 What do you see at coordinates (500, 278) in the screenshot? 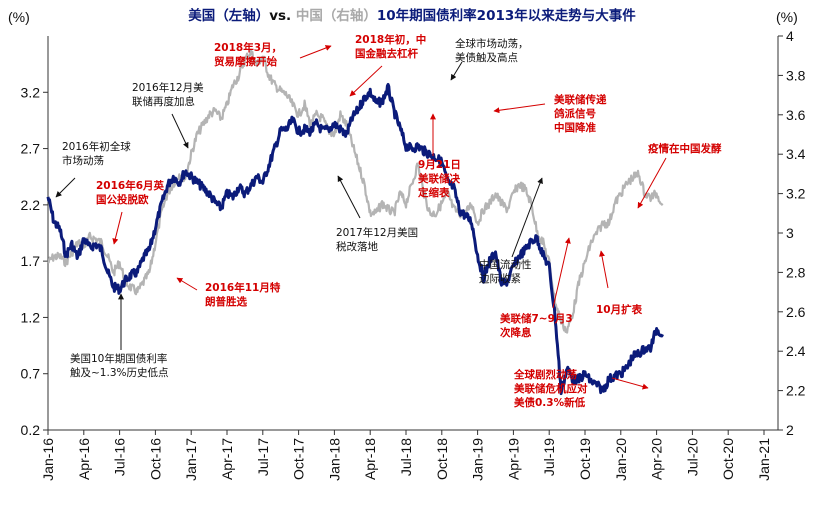
I see `annotation-line: 边际收紧` at bounding box center [500, 278].